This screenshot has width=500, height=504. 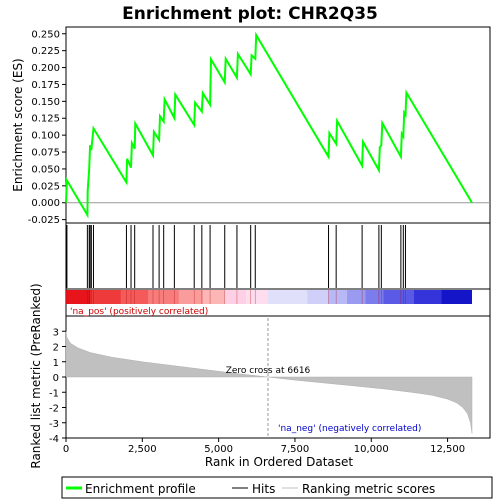 I want to click on rank-y-tick-label: -2, so click(x=54, y=409).